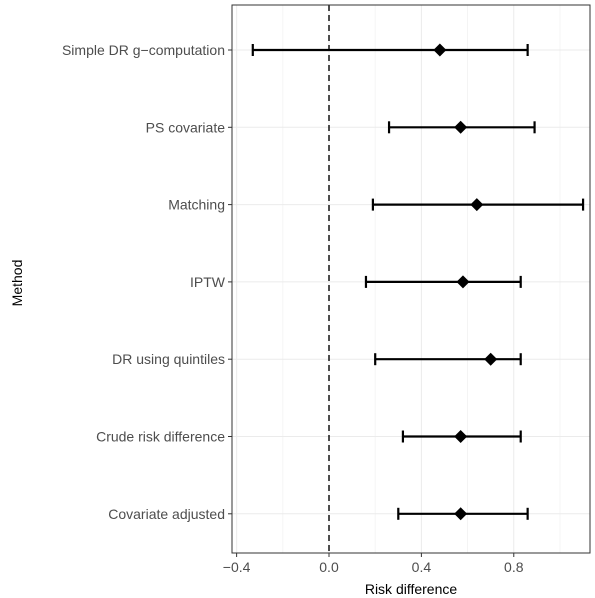  Describe the element at coordinates (166, 514) in the screenshot. I see `y-tick-label: Covariate adjusted` at that location.